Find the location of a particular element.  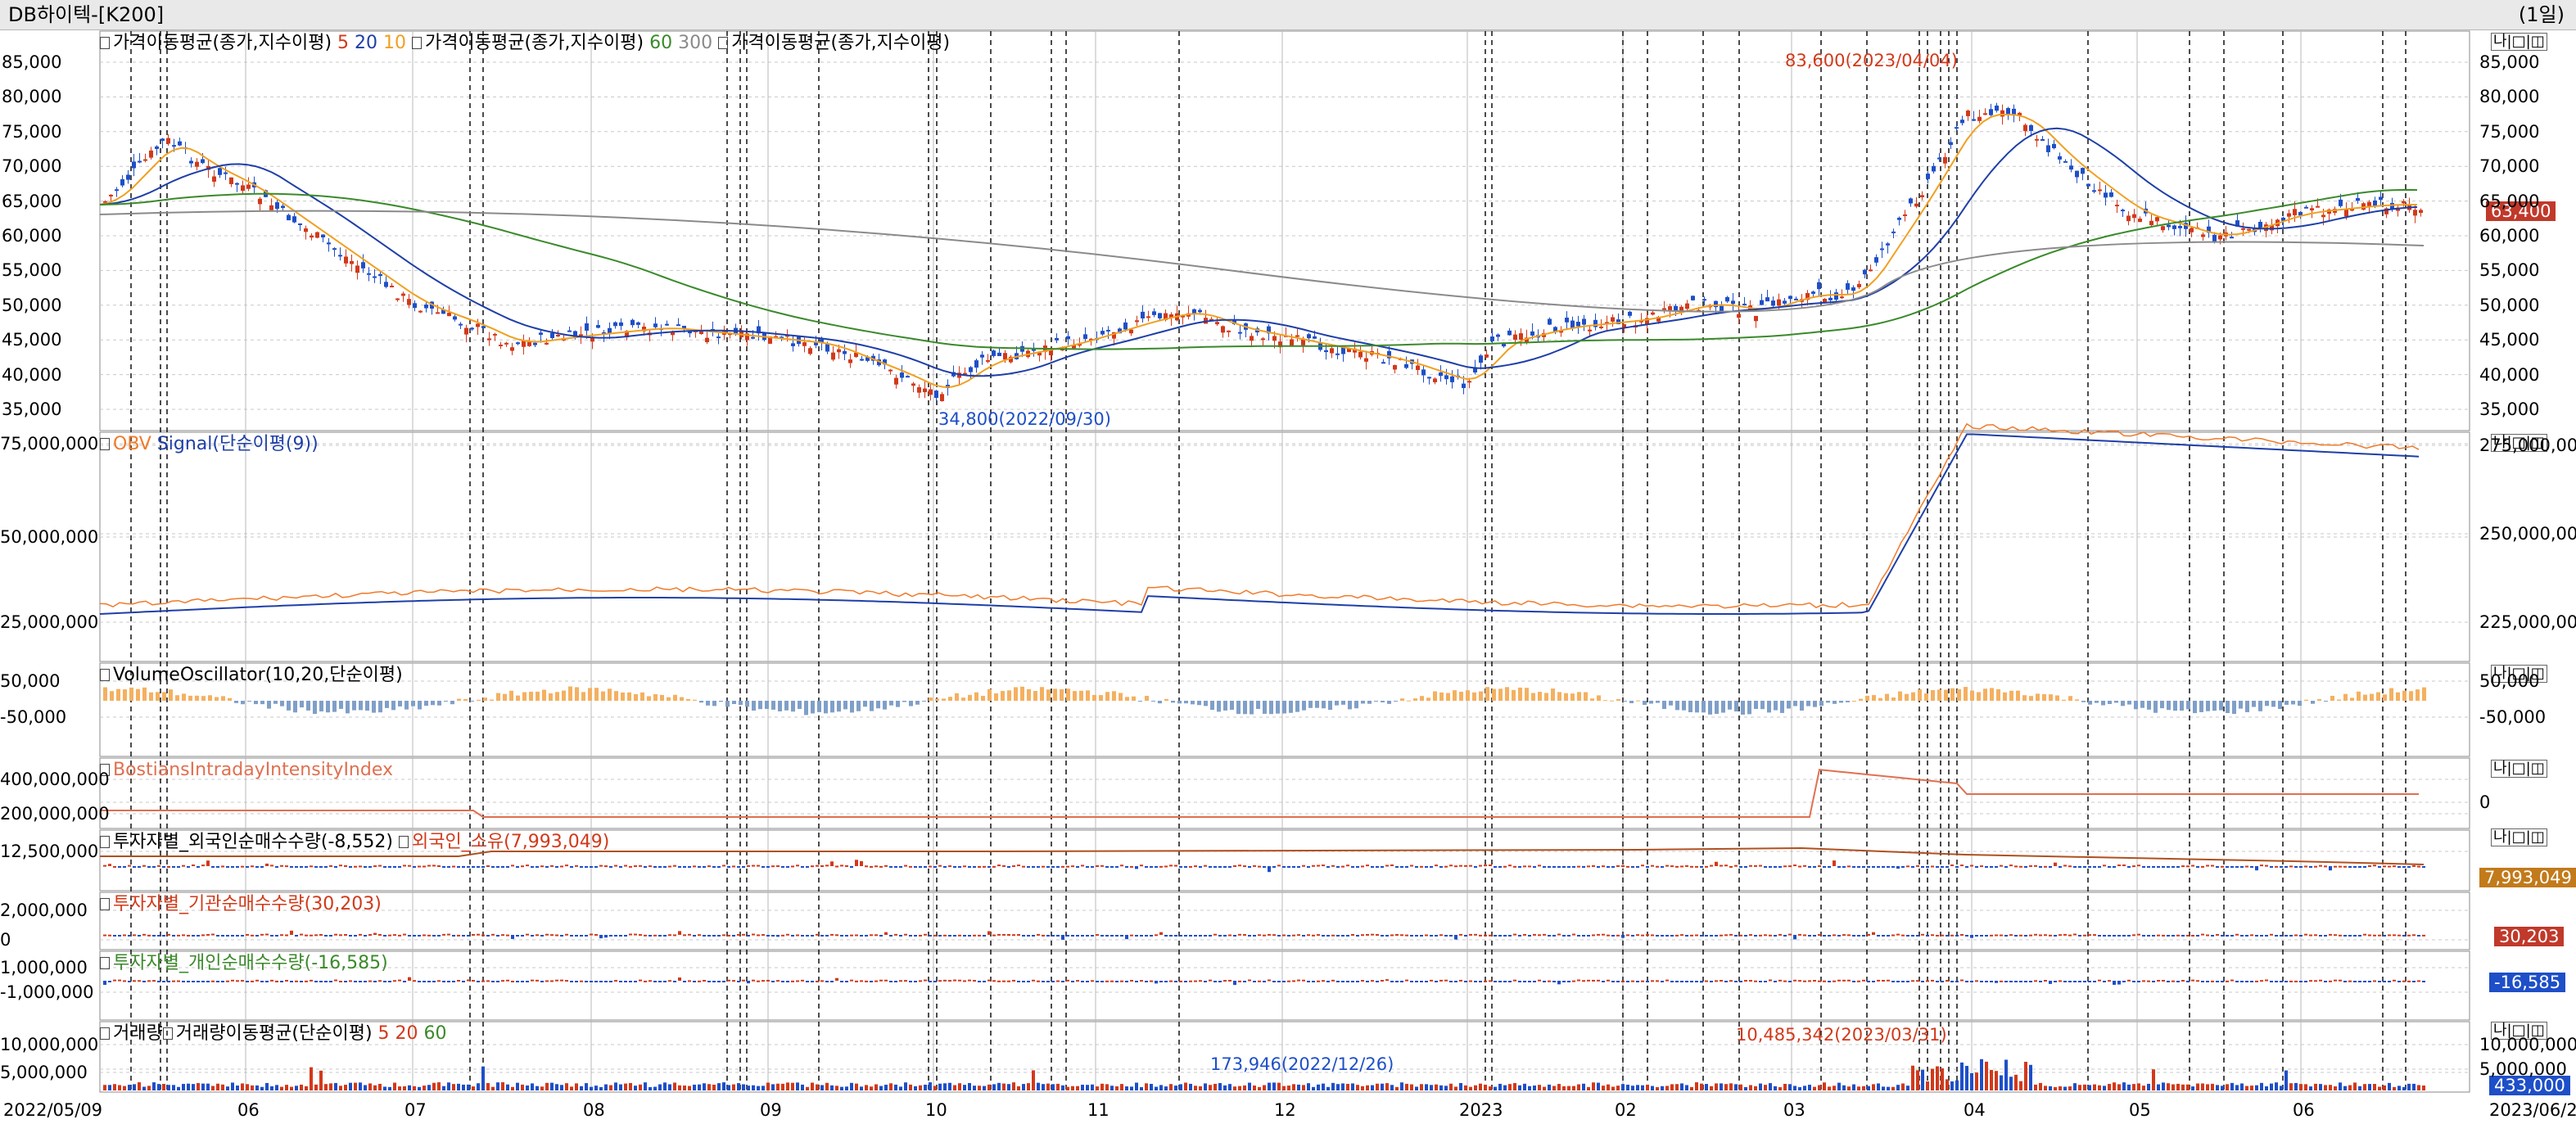

foreign-last-tag: 7,993,049 is located at coordinates (2527, 877).